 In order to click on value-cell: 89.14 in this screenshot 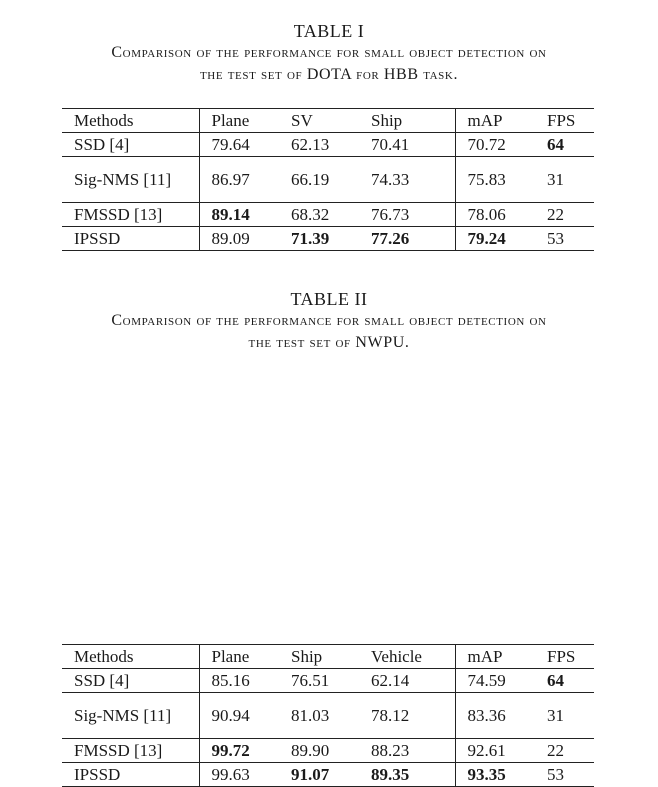, I will do `click(230, 214)`.